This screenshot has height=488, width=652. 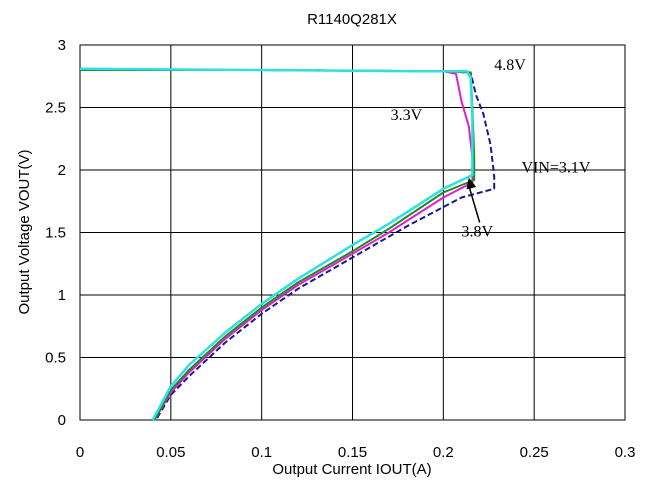 What do you see at coordinates (55, 358) in the screenshot?
I see `y-tick-label: 0.5` at bounding box center [55, 358].